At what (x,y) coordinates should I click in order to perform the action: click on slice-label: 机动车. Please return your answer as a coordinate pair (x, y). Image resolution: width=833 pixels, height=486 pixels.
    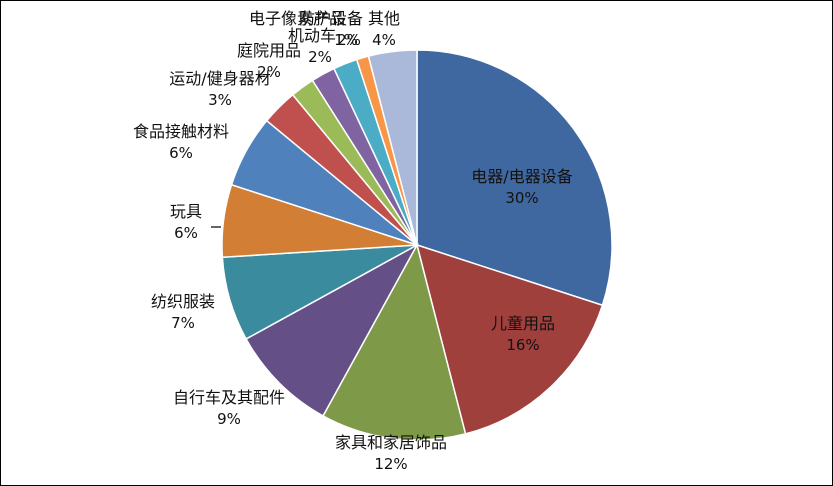
    Looking at the image, I should click on (312, 35).